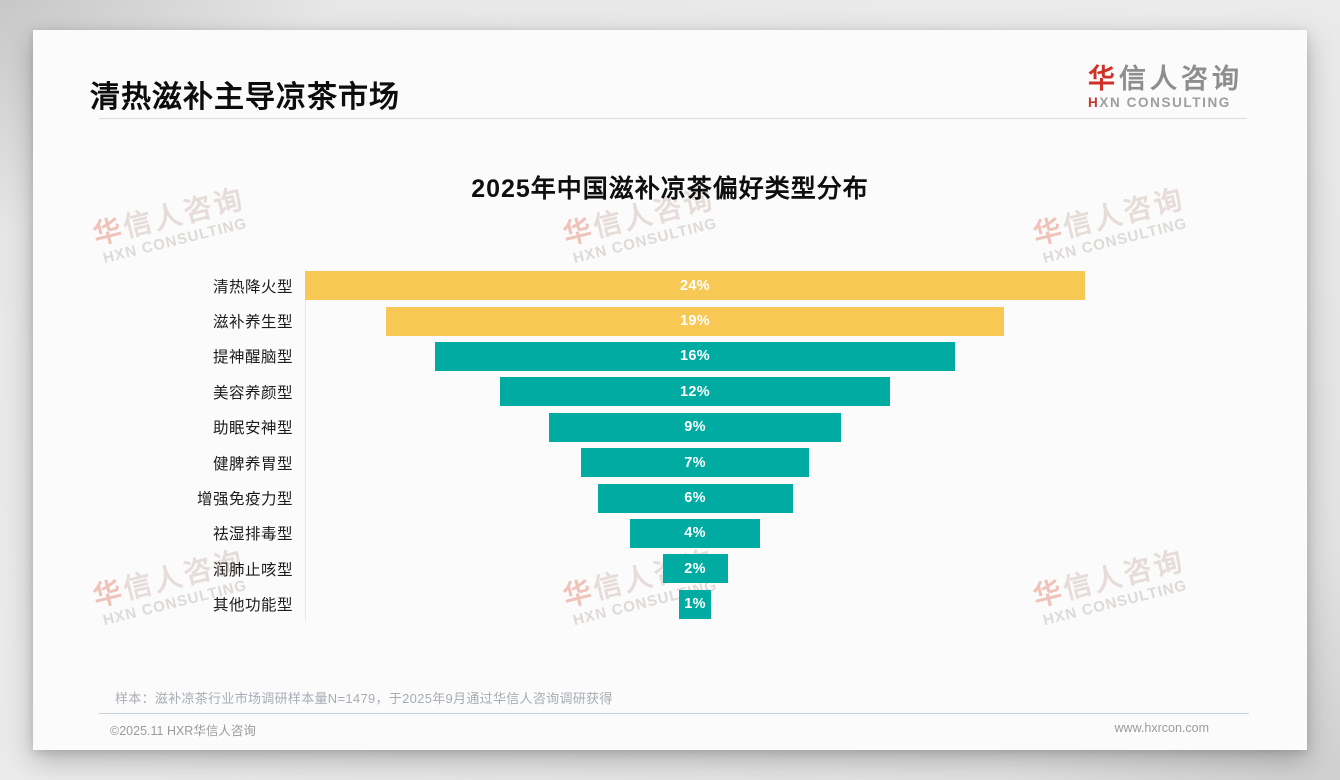  I want to click on bar-value-label: 19%, so click(695, 321).